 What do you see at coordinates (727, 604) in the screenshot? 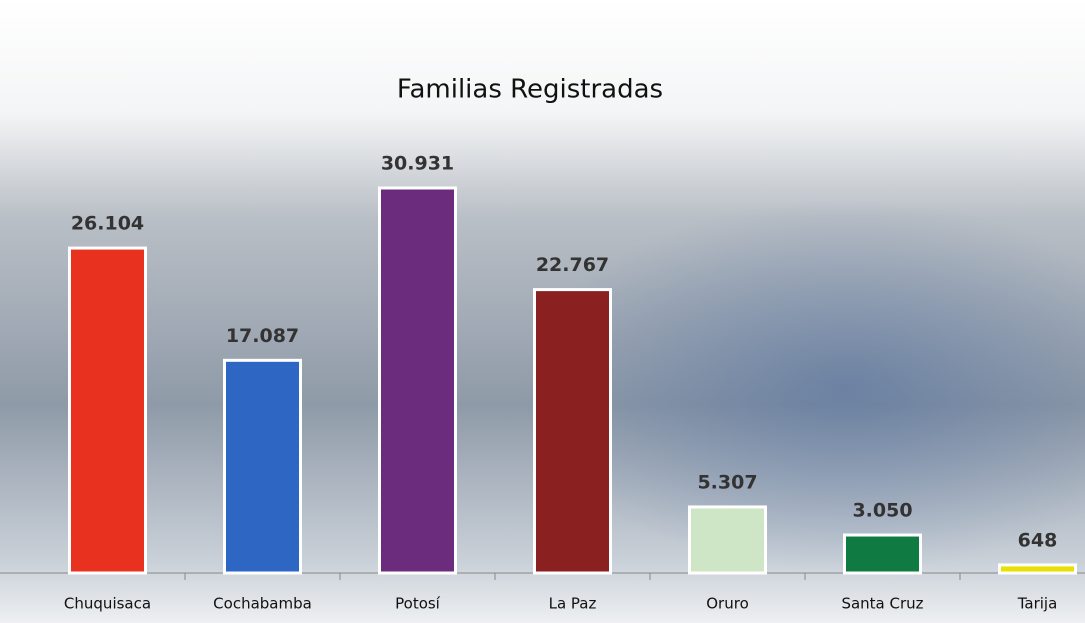
I see `x-tick-label: Oruro` at bounding box center [727, 604].